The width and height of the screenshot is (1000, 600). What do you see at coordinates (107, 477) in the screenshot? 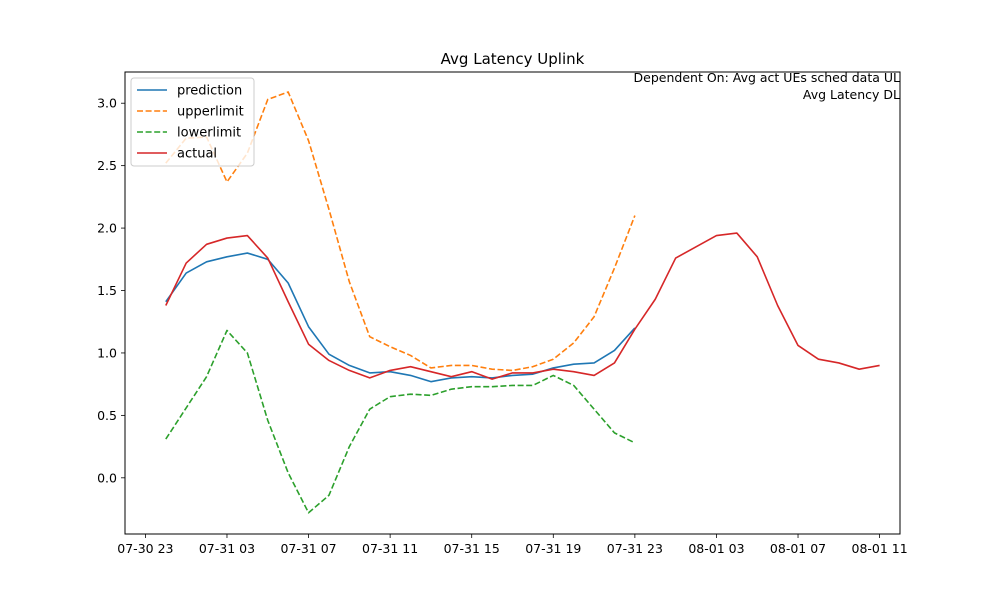
I see `y-tick-label: 0.0` at bounding box center [107, 477].